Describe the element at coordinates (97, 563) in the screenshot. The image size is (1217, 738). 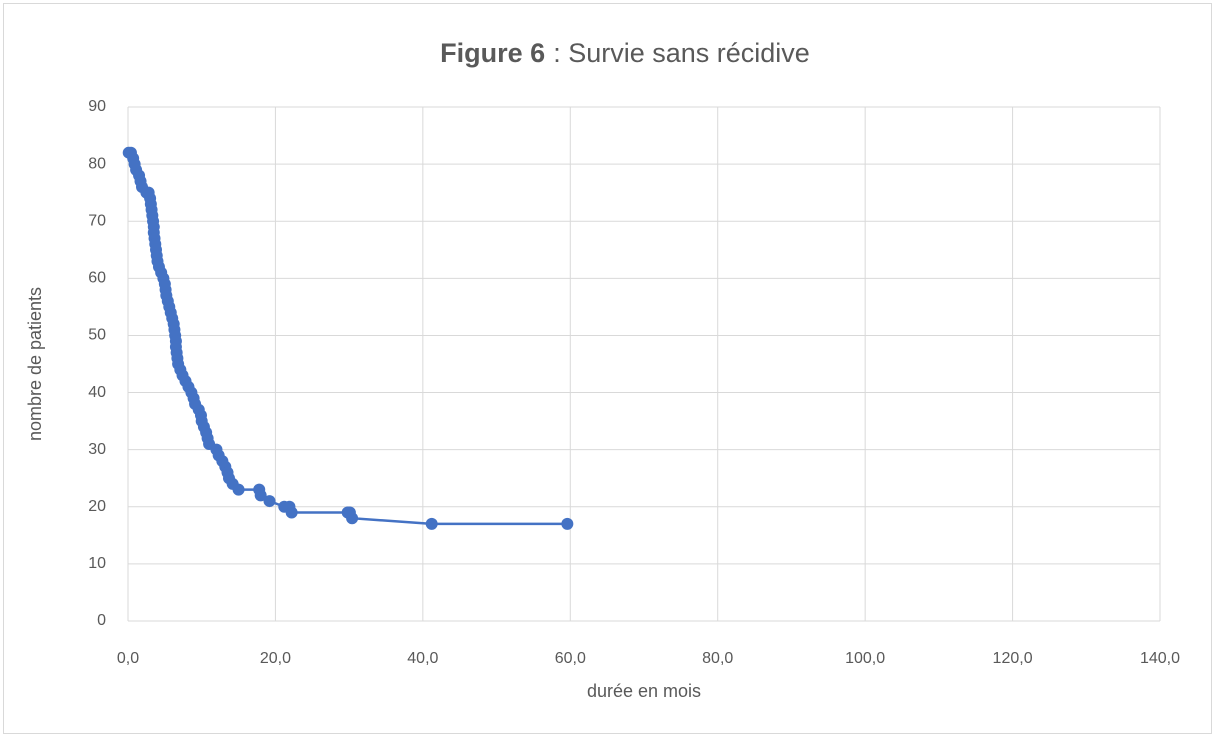
I see `y-tick-label: 10` at that location.